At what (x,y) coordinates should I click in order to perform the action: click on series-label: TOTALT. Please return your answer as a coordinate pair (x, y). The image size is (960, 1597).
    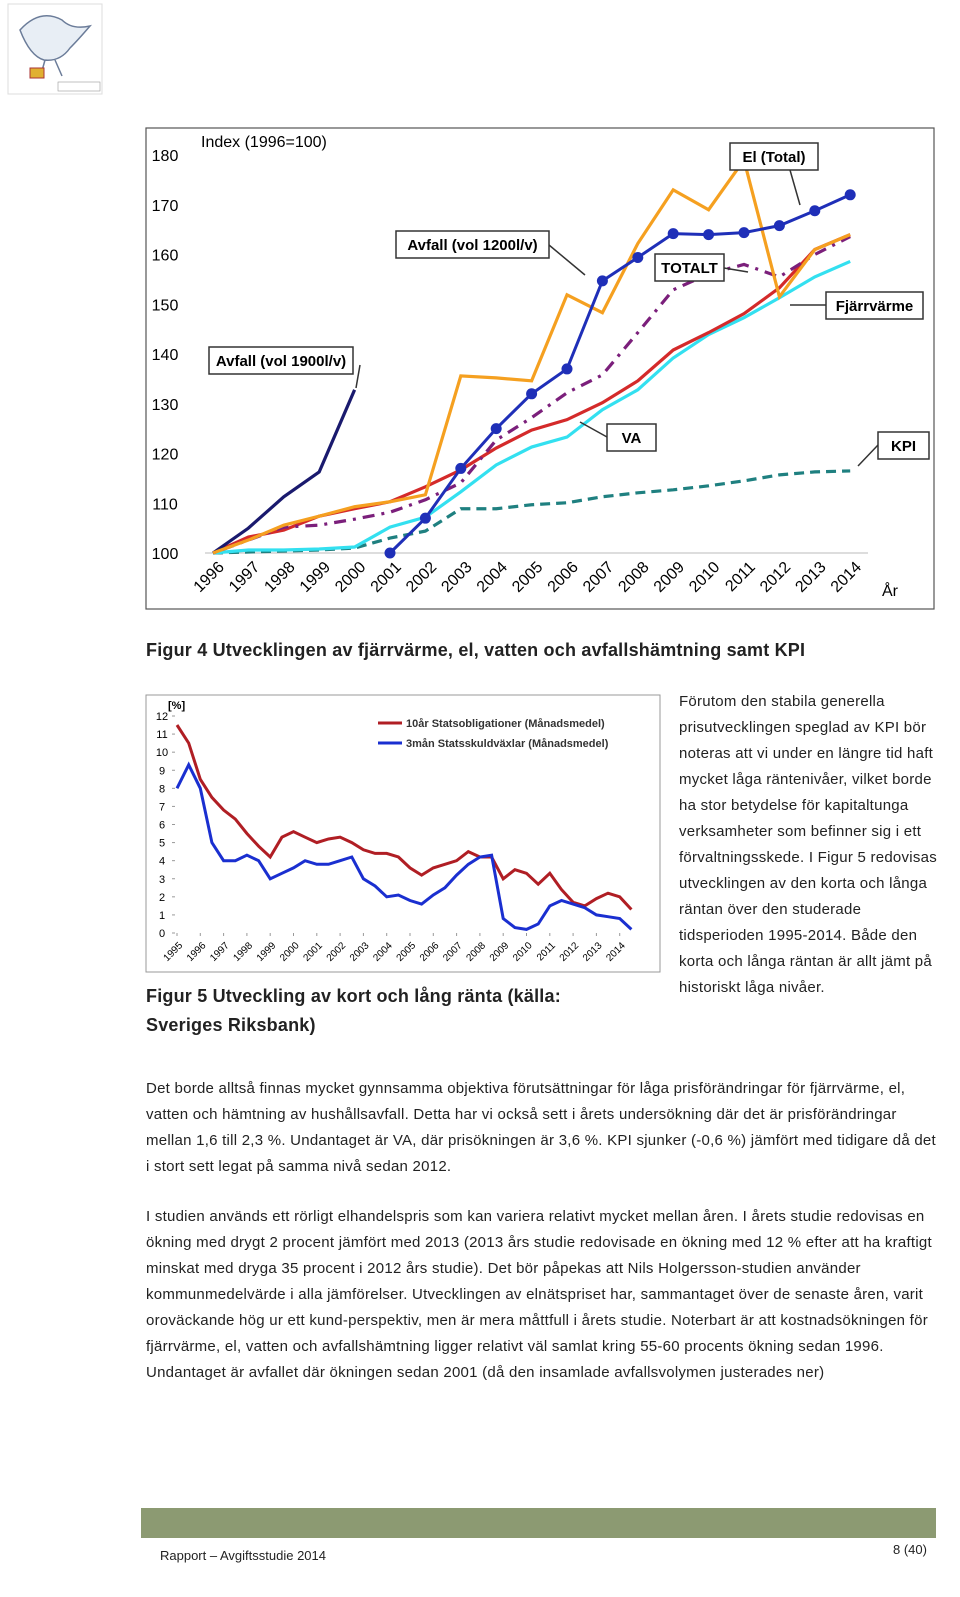
    Looking at the image, I should click on (689, 268).